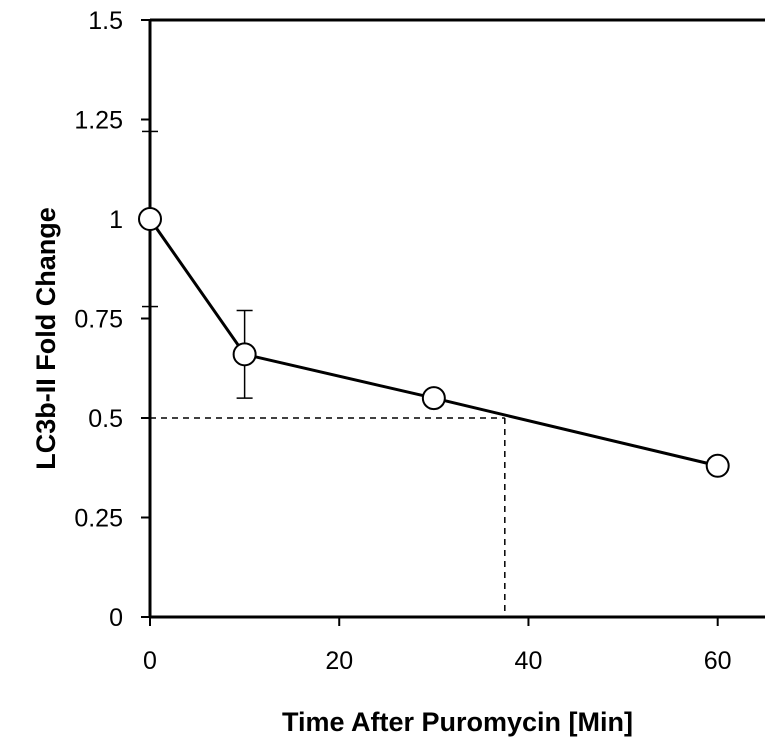 The height and width of the screenshot is (743, 766). I want to click on x-tick-label: 40, so click(529, 661).